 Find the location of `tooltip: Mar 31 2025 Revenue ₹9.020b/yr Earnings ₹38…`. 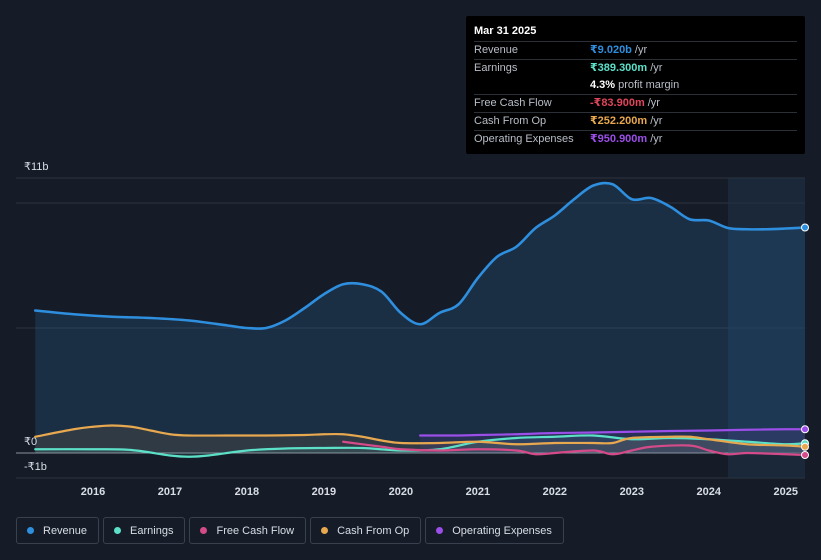

tooltip: Mar 31 2025 Revenue ₹9.020b/yr Earnings ₹38… is located at coordinates (635, 85).